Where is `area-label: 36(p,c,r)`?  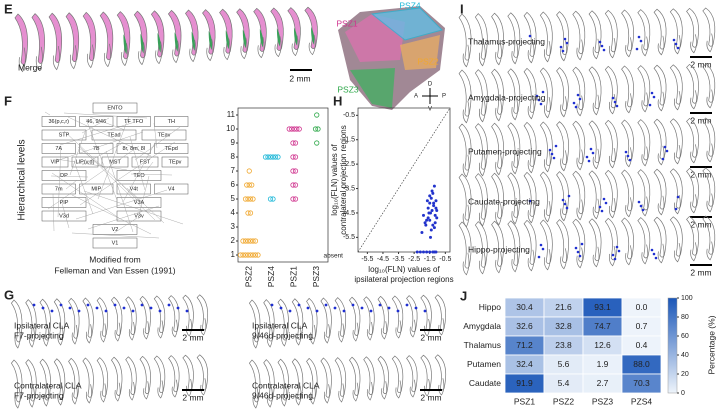 area-label: 36(p,c,r) is located at coordinates (59, 122).